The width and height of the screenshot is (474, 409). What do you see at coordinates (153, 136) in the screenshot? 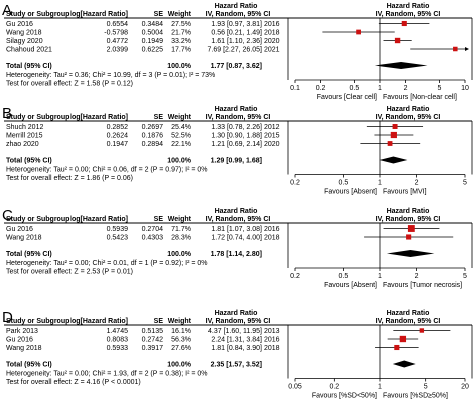
I see `study-se: 0.1876` at bounding box center [153, 136].